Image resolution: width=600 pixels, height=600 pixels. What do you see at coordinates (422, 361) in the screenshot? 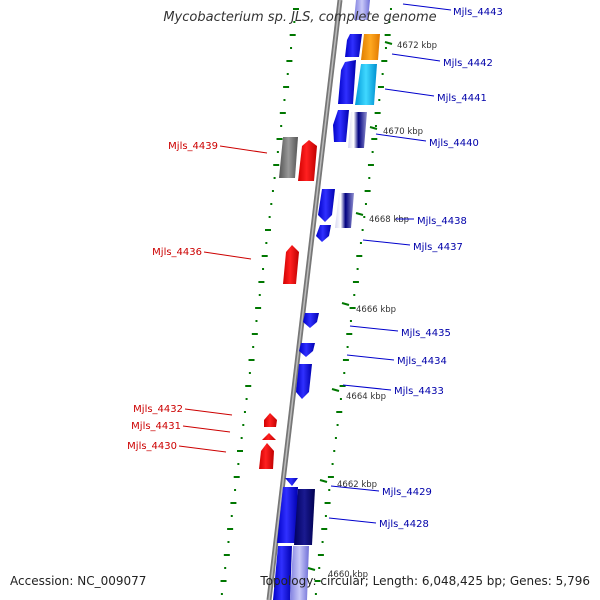
I see `gene-label-mjls-4434: Mjls_4434` at bounding box center [422, 361].